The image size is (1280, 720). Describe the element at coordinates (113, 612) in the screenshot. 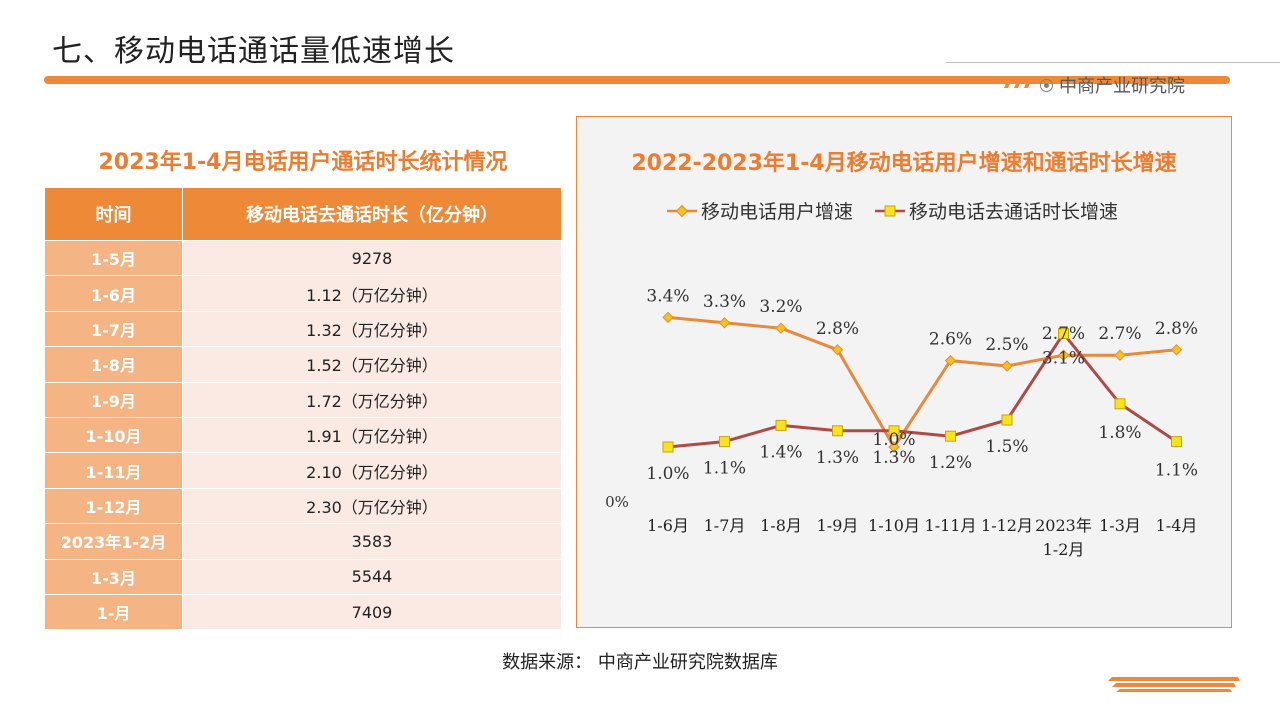

I see `row-period: 1-月` at that location.